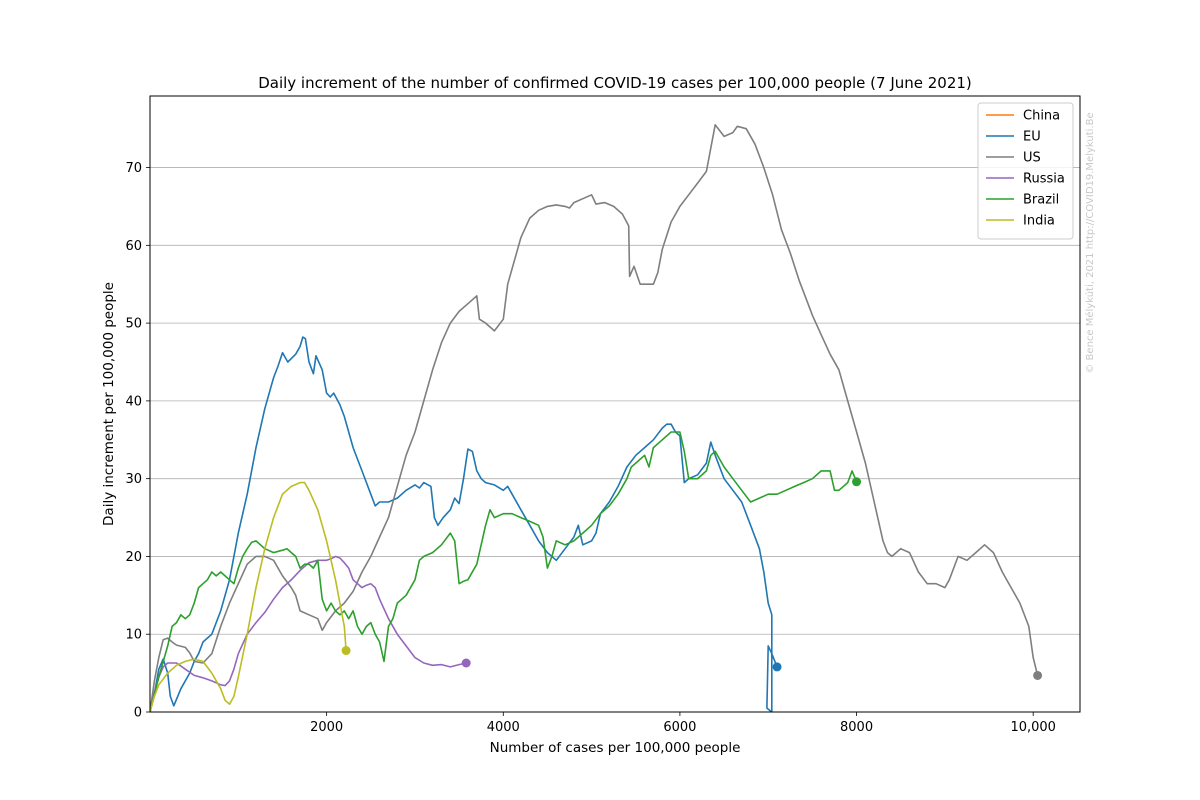  Describe the element at coordinates (856, 727) in the screenshot. I see `x-tick-label: 8000` at that location.